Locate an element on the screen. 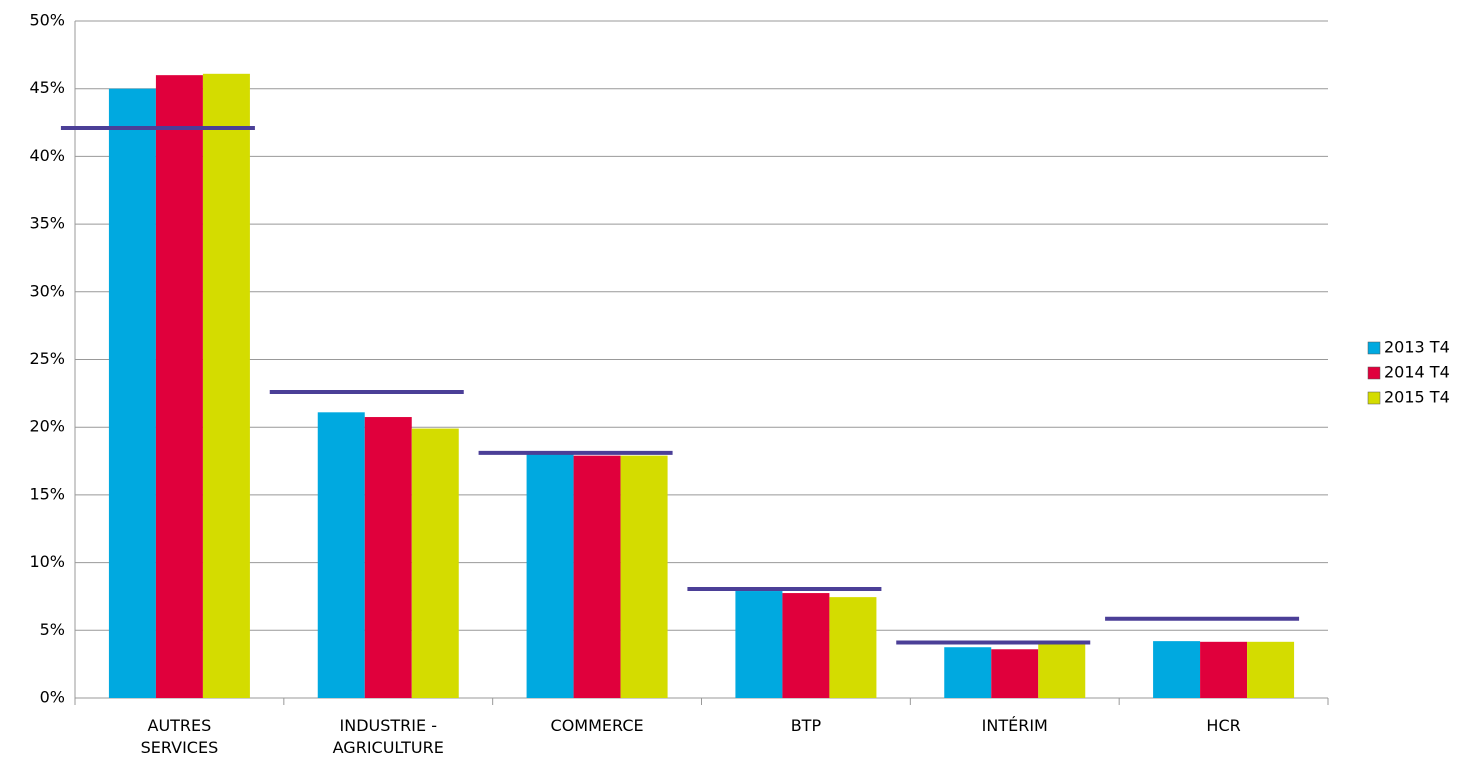 The image size is (1483, 765). y-tick-label: 5% is located at coordinates (52, 629).